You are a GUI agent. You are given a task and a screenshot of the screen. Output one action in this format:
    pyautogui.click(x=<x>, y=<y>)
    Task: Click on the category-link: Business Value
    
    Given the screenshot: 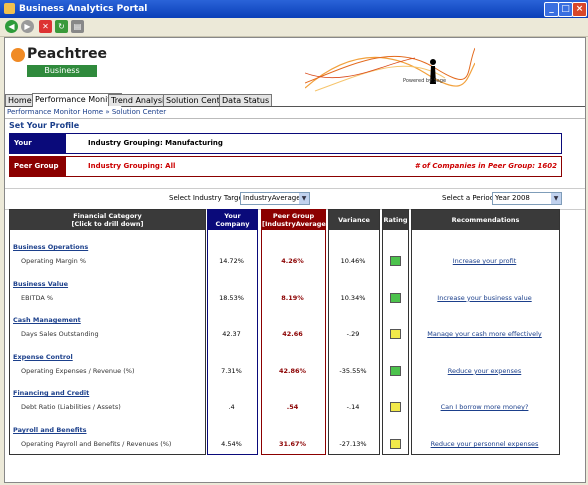 What is the action you would take?
    pyautogui.click(x=41, y=283)
    